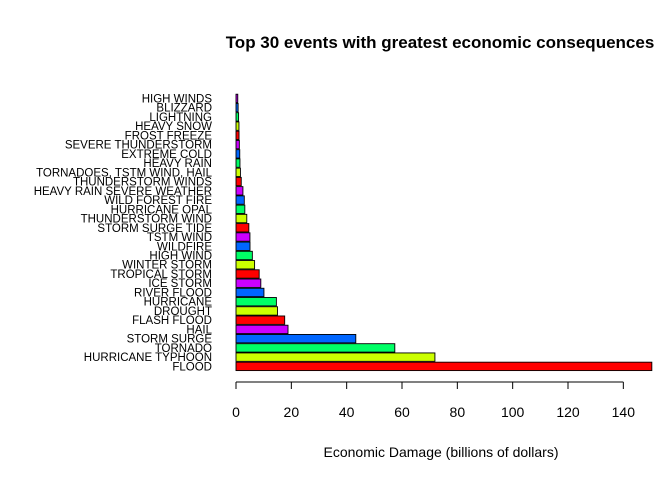 The width and height of the screenshot is (672, 480). Describe the element at coordinates (444, 366) in the screenshot. I see `bar-flood` at that location.